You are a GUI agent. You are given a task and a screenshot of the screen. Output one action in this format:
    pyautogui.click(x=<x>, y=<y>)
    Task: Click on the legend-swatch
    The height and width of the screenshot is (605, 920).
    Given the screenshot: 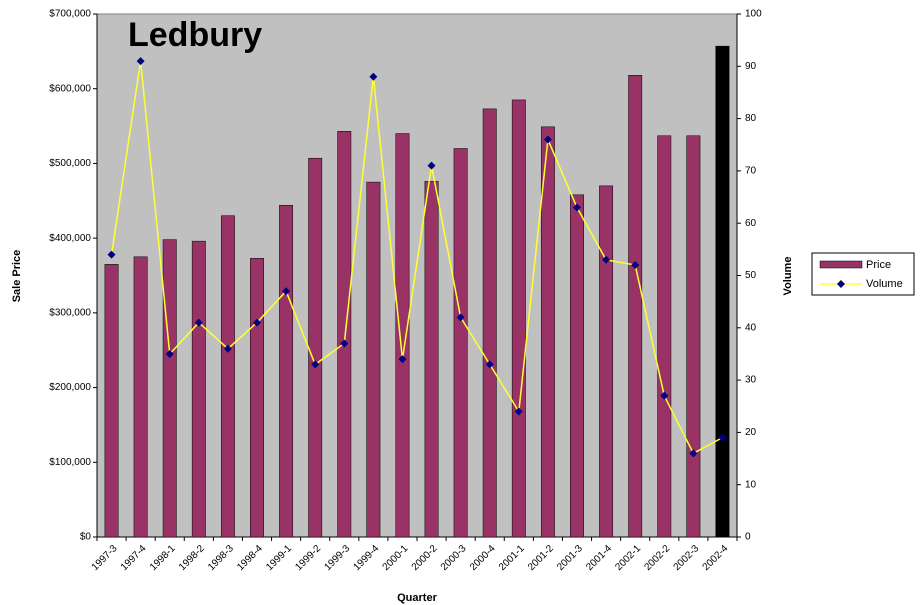 What is the action you would take?
    pyautogui.click(x=841, y=264)
    